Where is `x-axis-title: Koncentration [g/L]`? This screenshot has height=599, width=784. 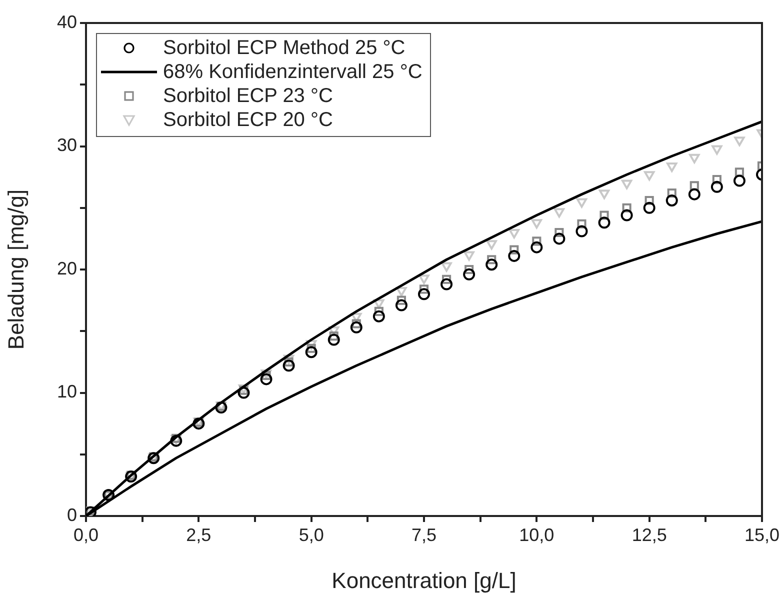 x-axis-title: Koncentration [g/L] is located at coordinates (424, 580).